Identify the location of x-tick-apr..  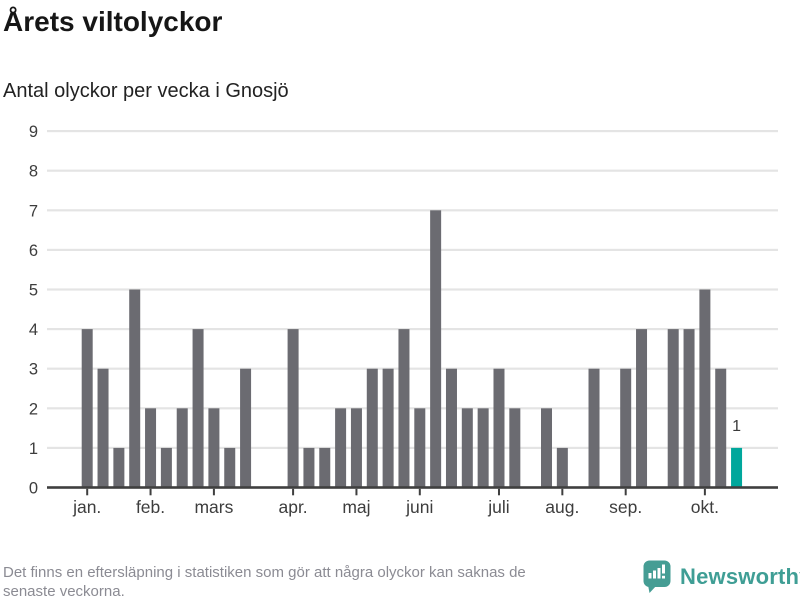
(293, 492).